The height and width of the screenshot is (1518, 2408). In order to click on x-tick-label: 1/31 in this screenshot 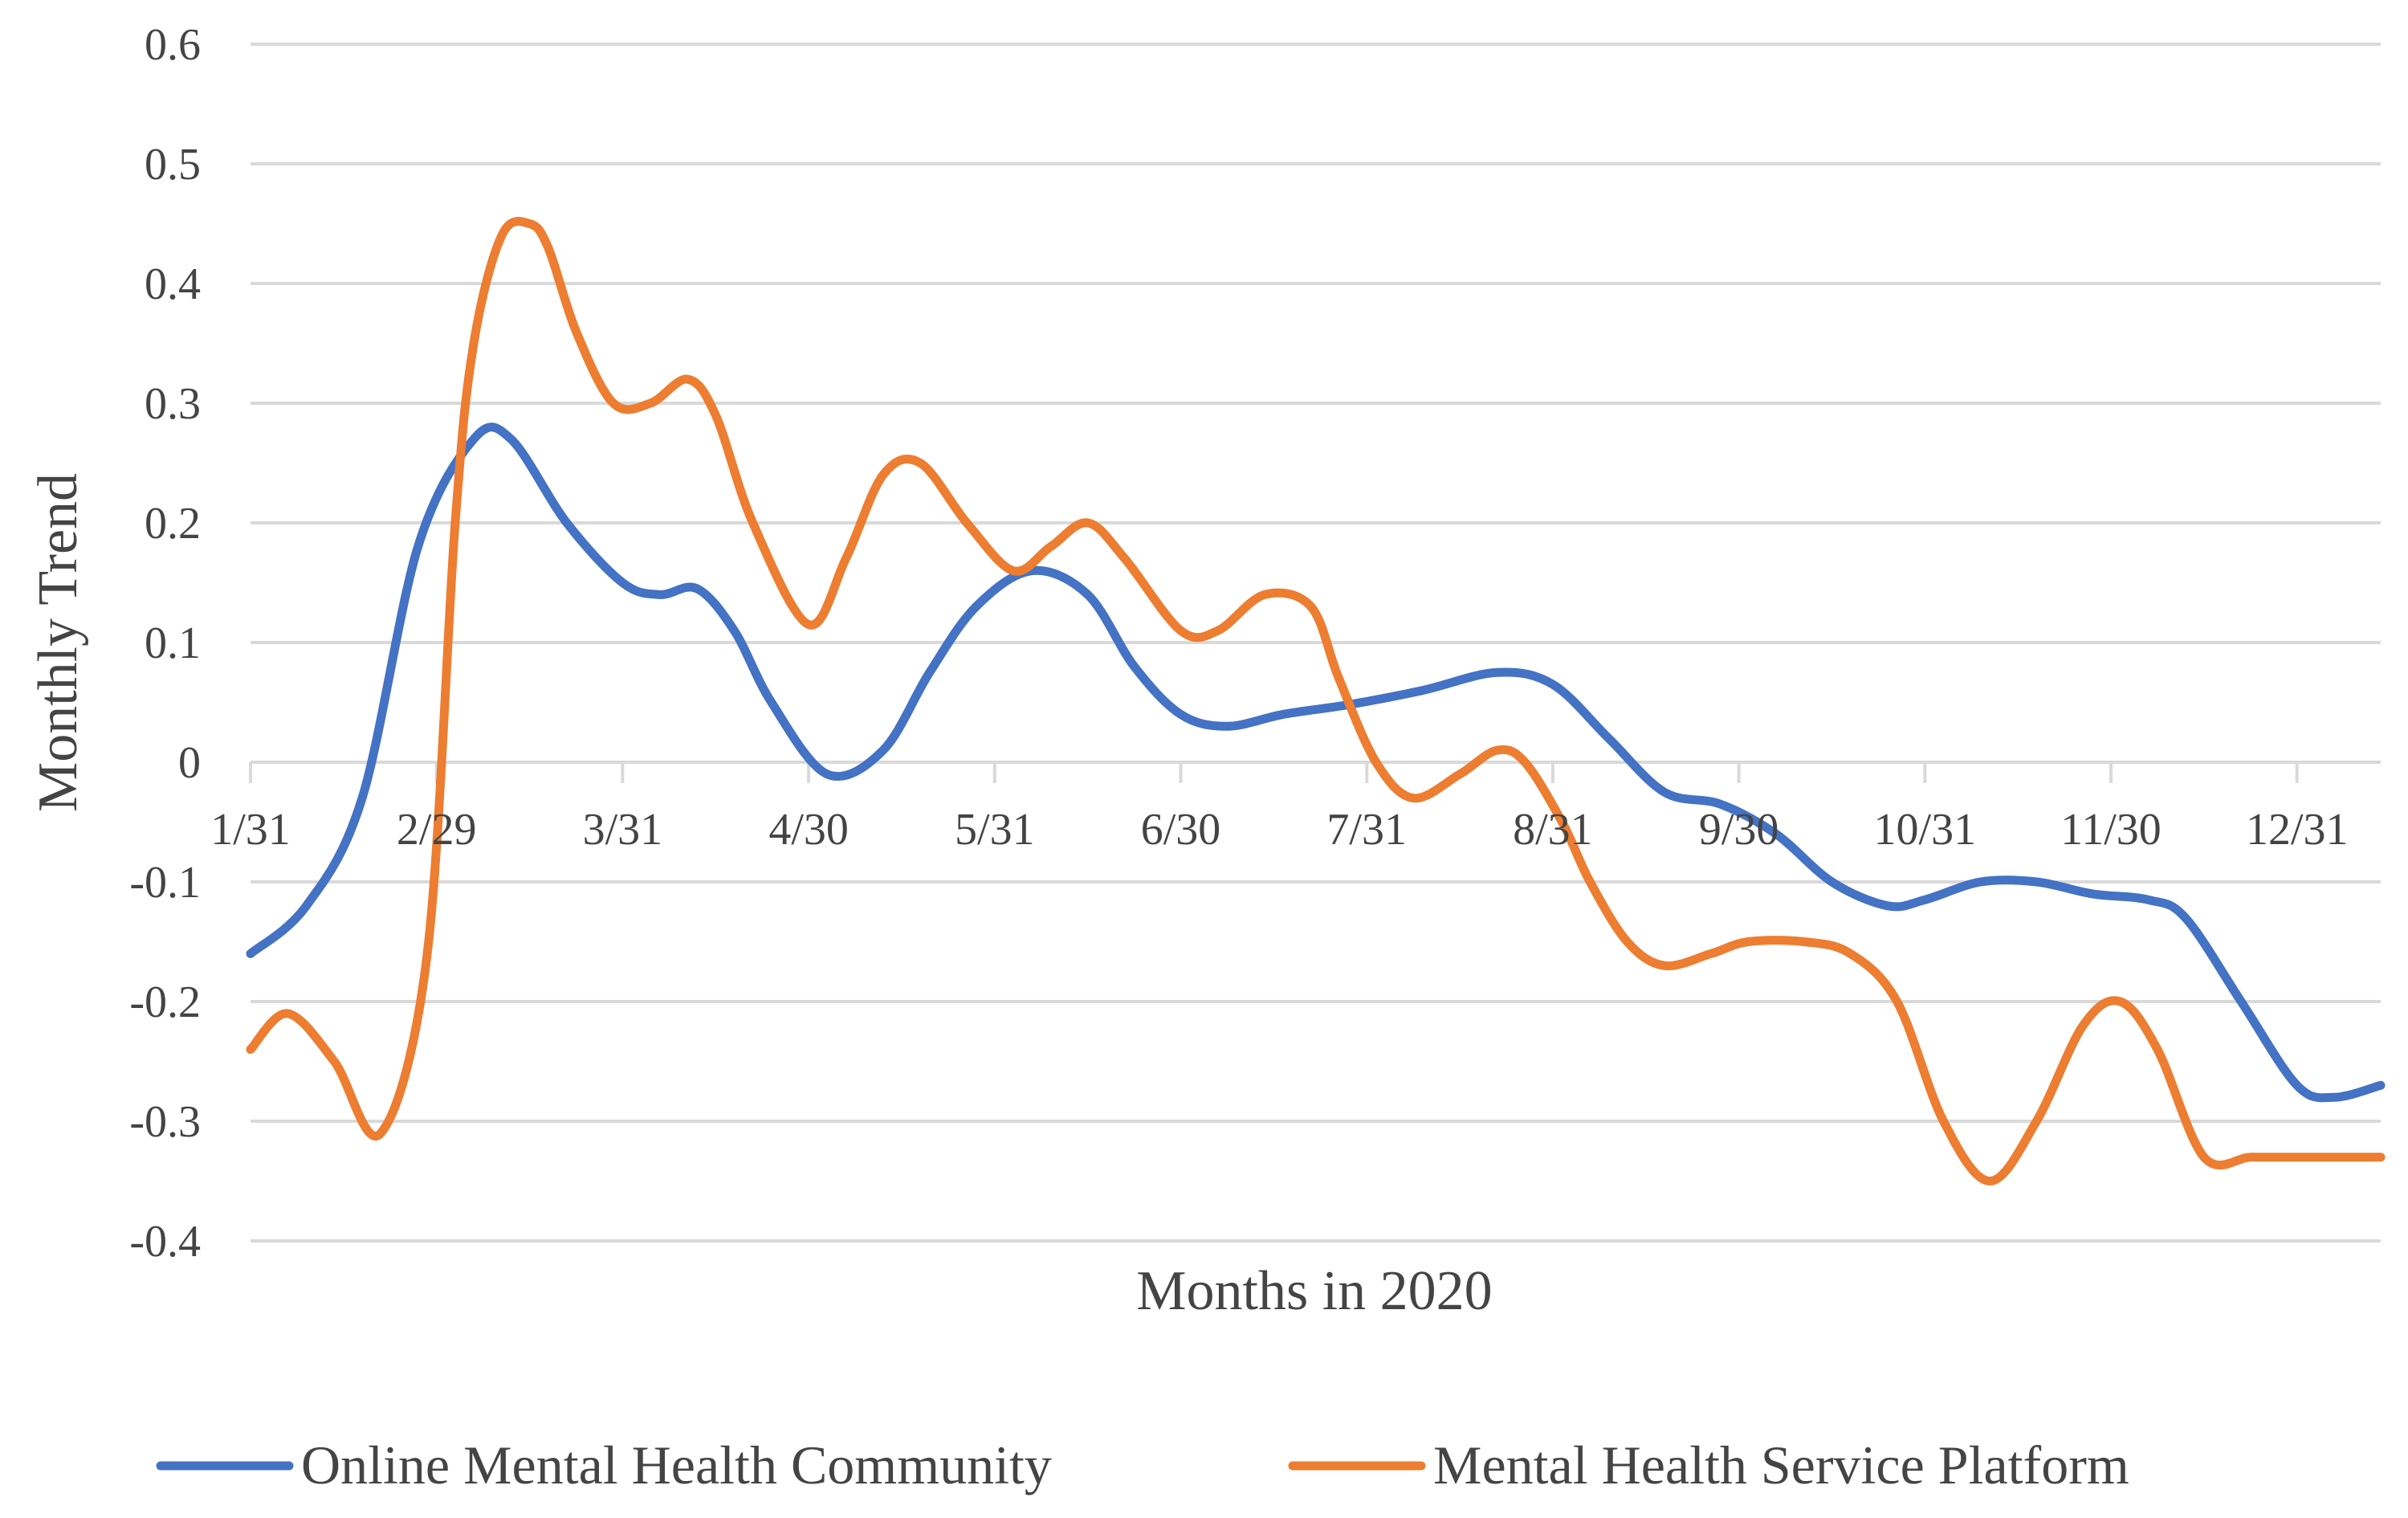, I will do `click(250, 830)`.